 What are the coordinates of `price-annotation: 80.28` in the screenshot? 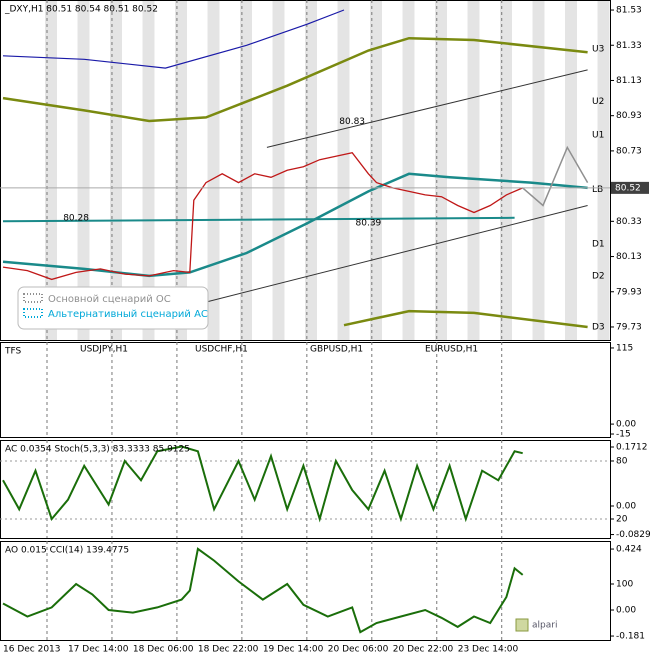 It's located at (76, 219).